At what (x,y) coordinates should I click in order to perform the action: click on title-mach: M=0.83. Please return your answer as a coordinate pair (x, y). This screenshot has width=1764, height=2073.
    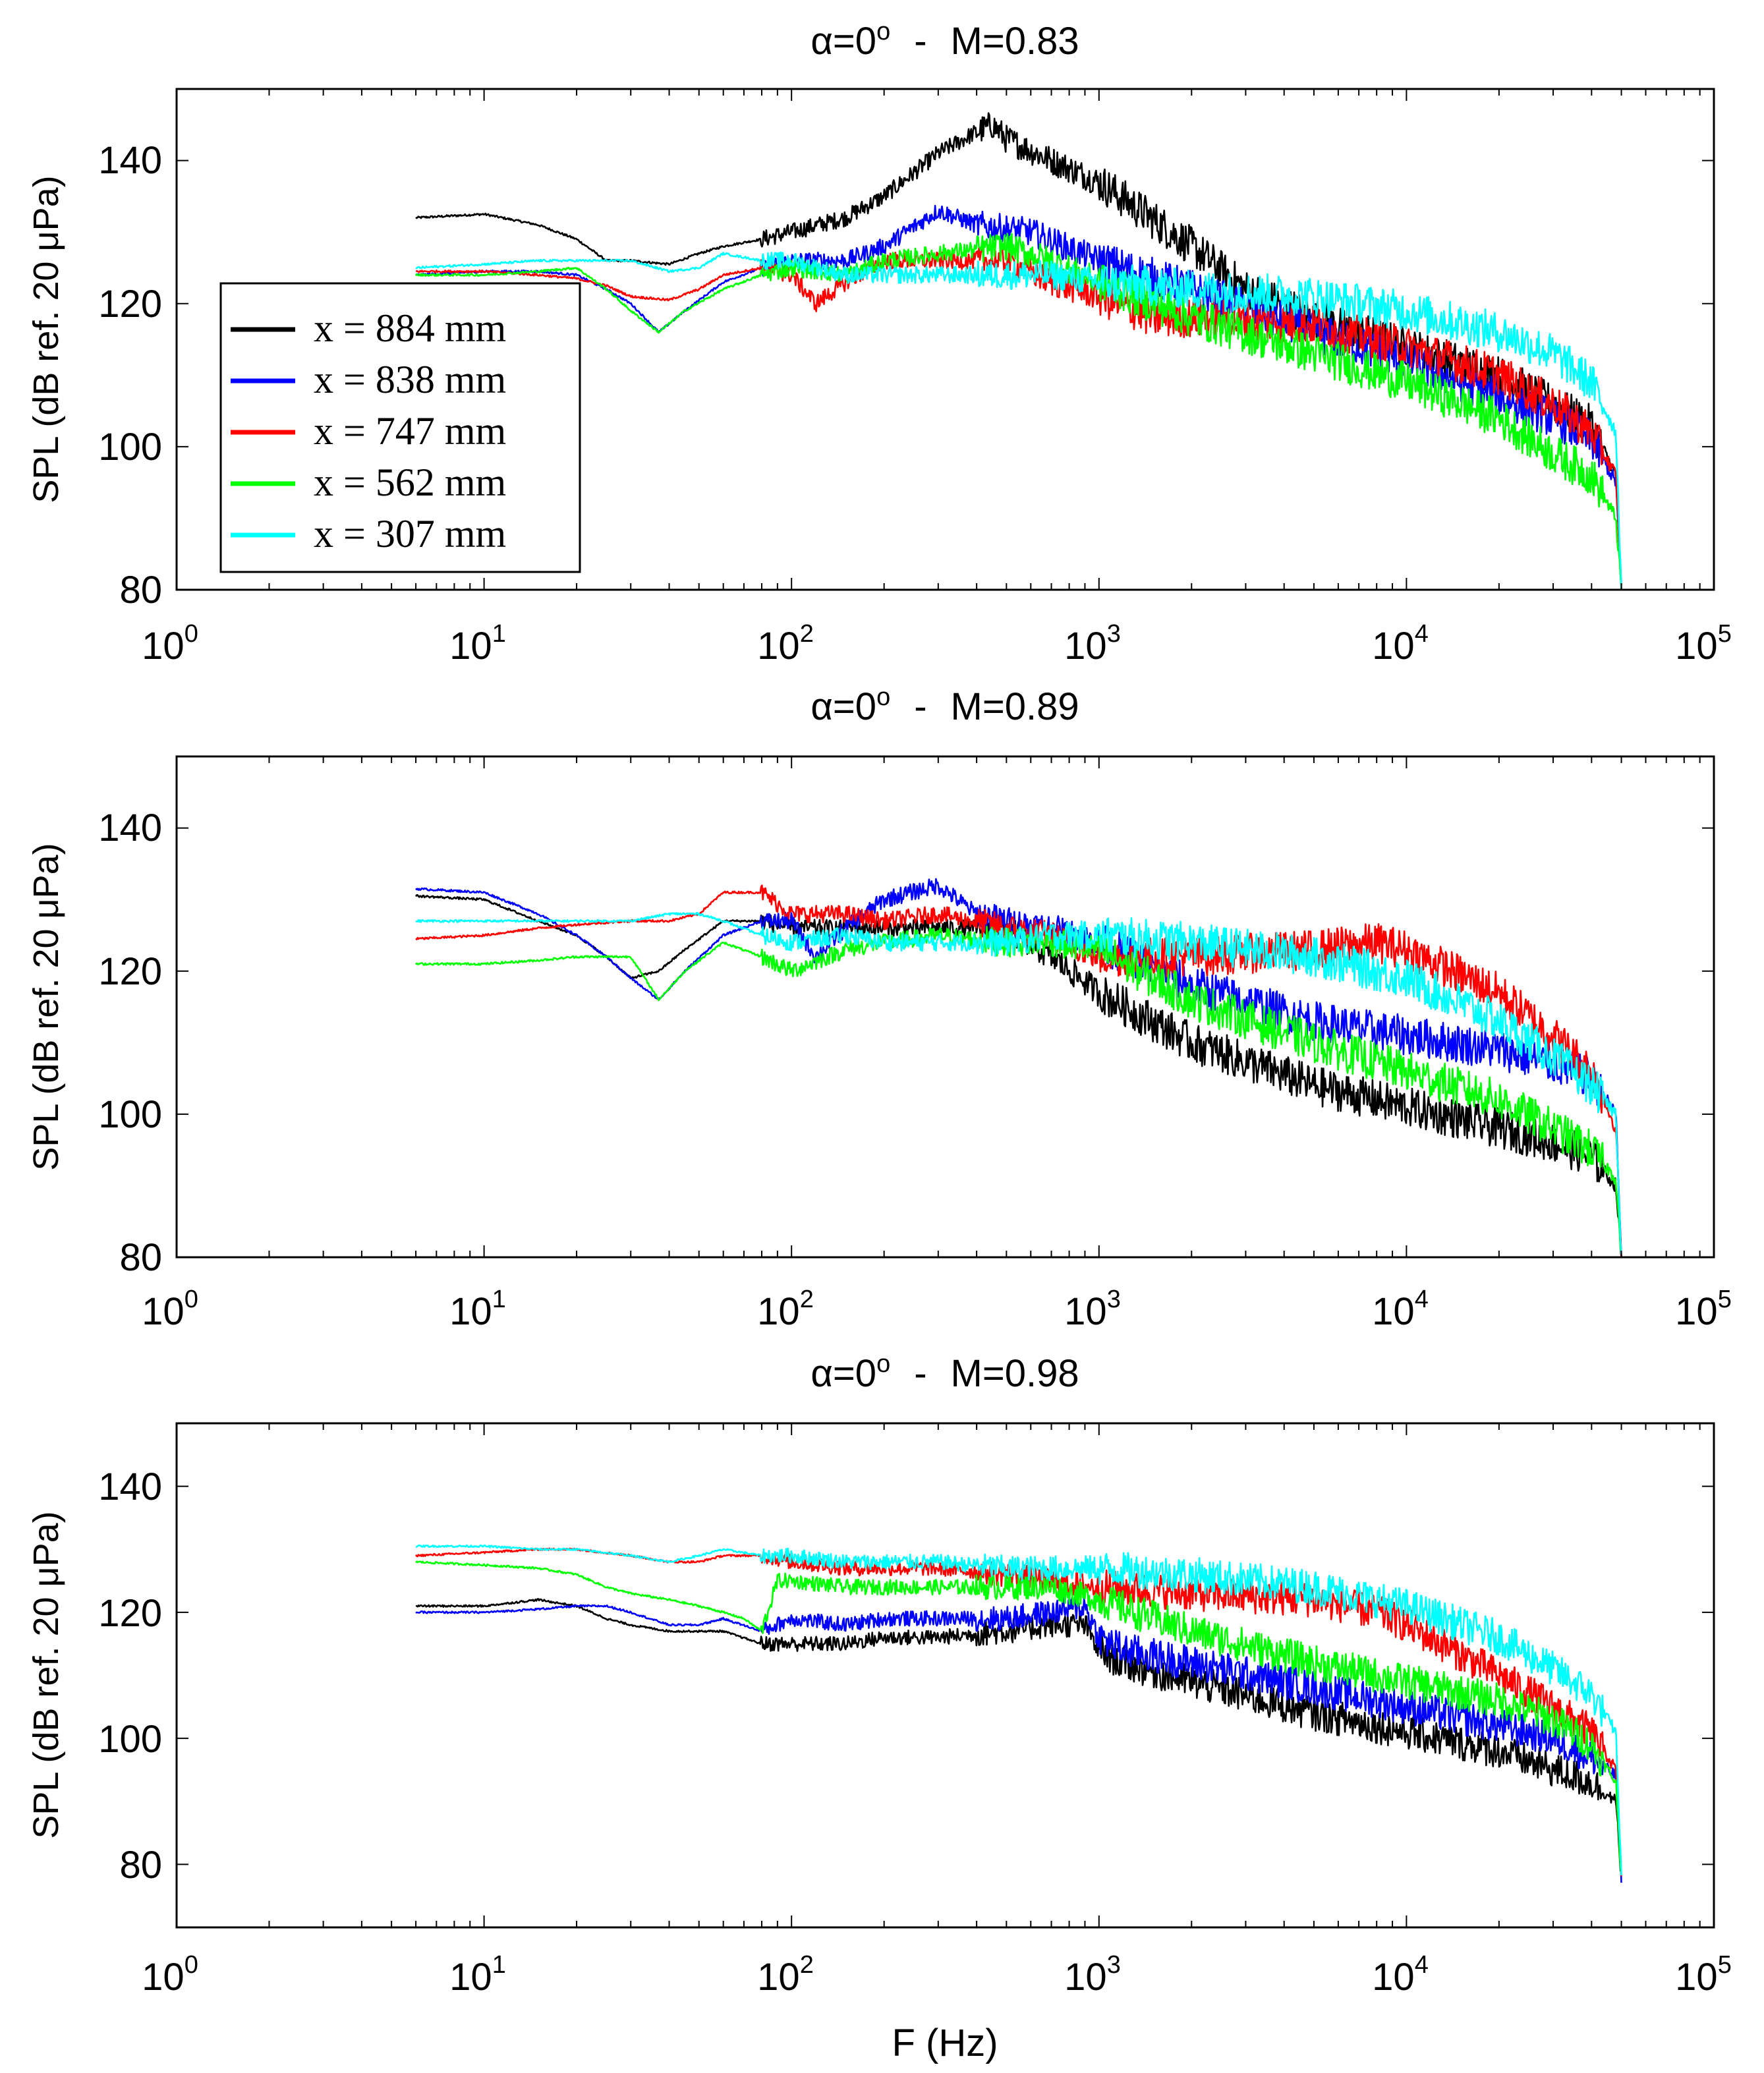
    Looking at the image, I should click on (1015, 41).